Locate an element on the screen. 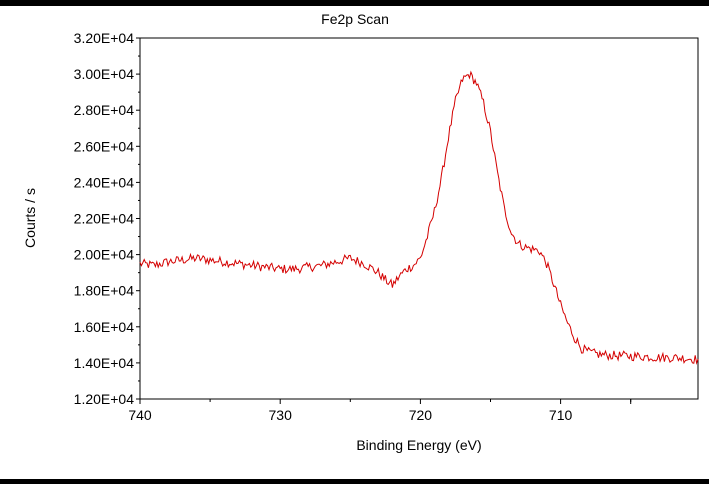 The image size is (709, 484). x-tick-label: 730 is located at coordinates (281, 415).